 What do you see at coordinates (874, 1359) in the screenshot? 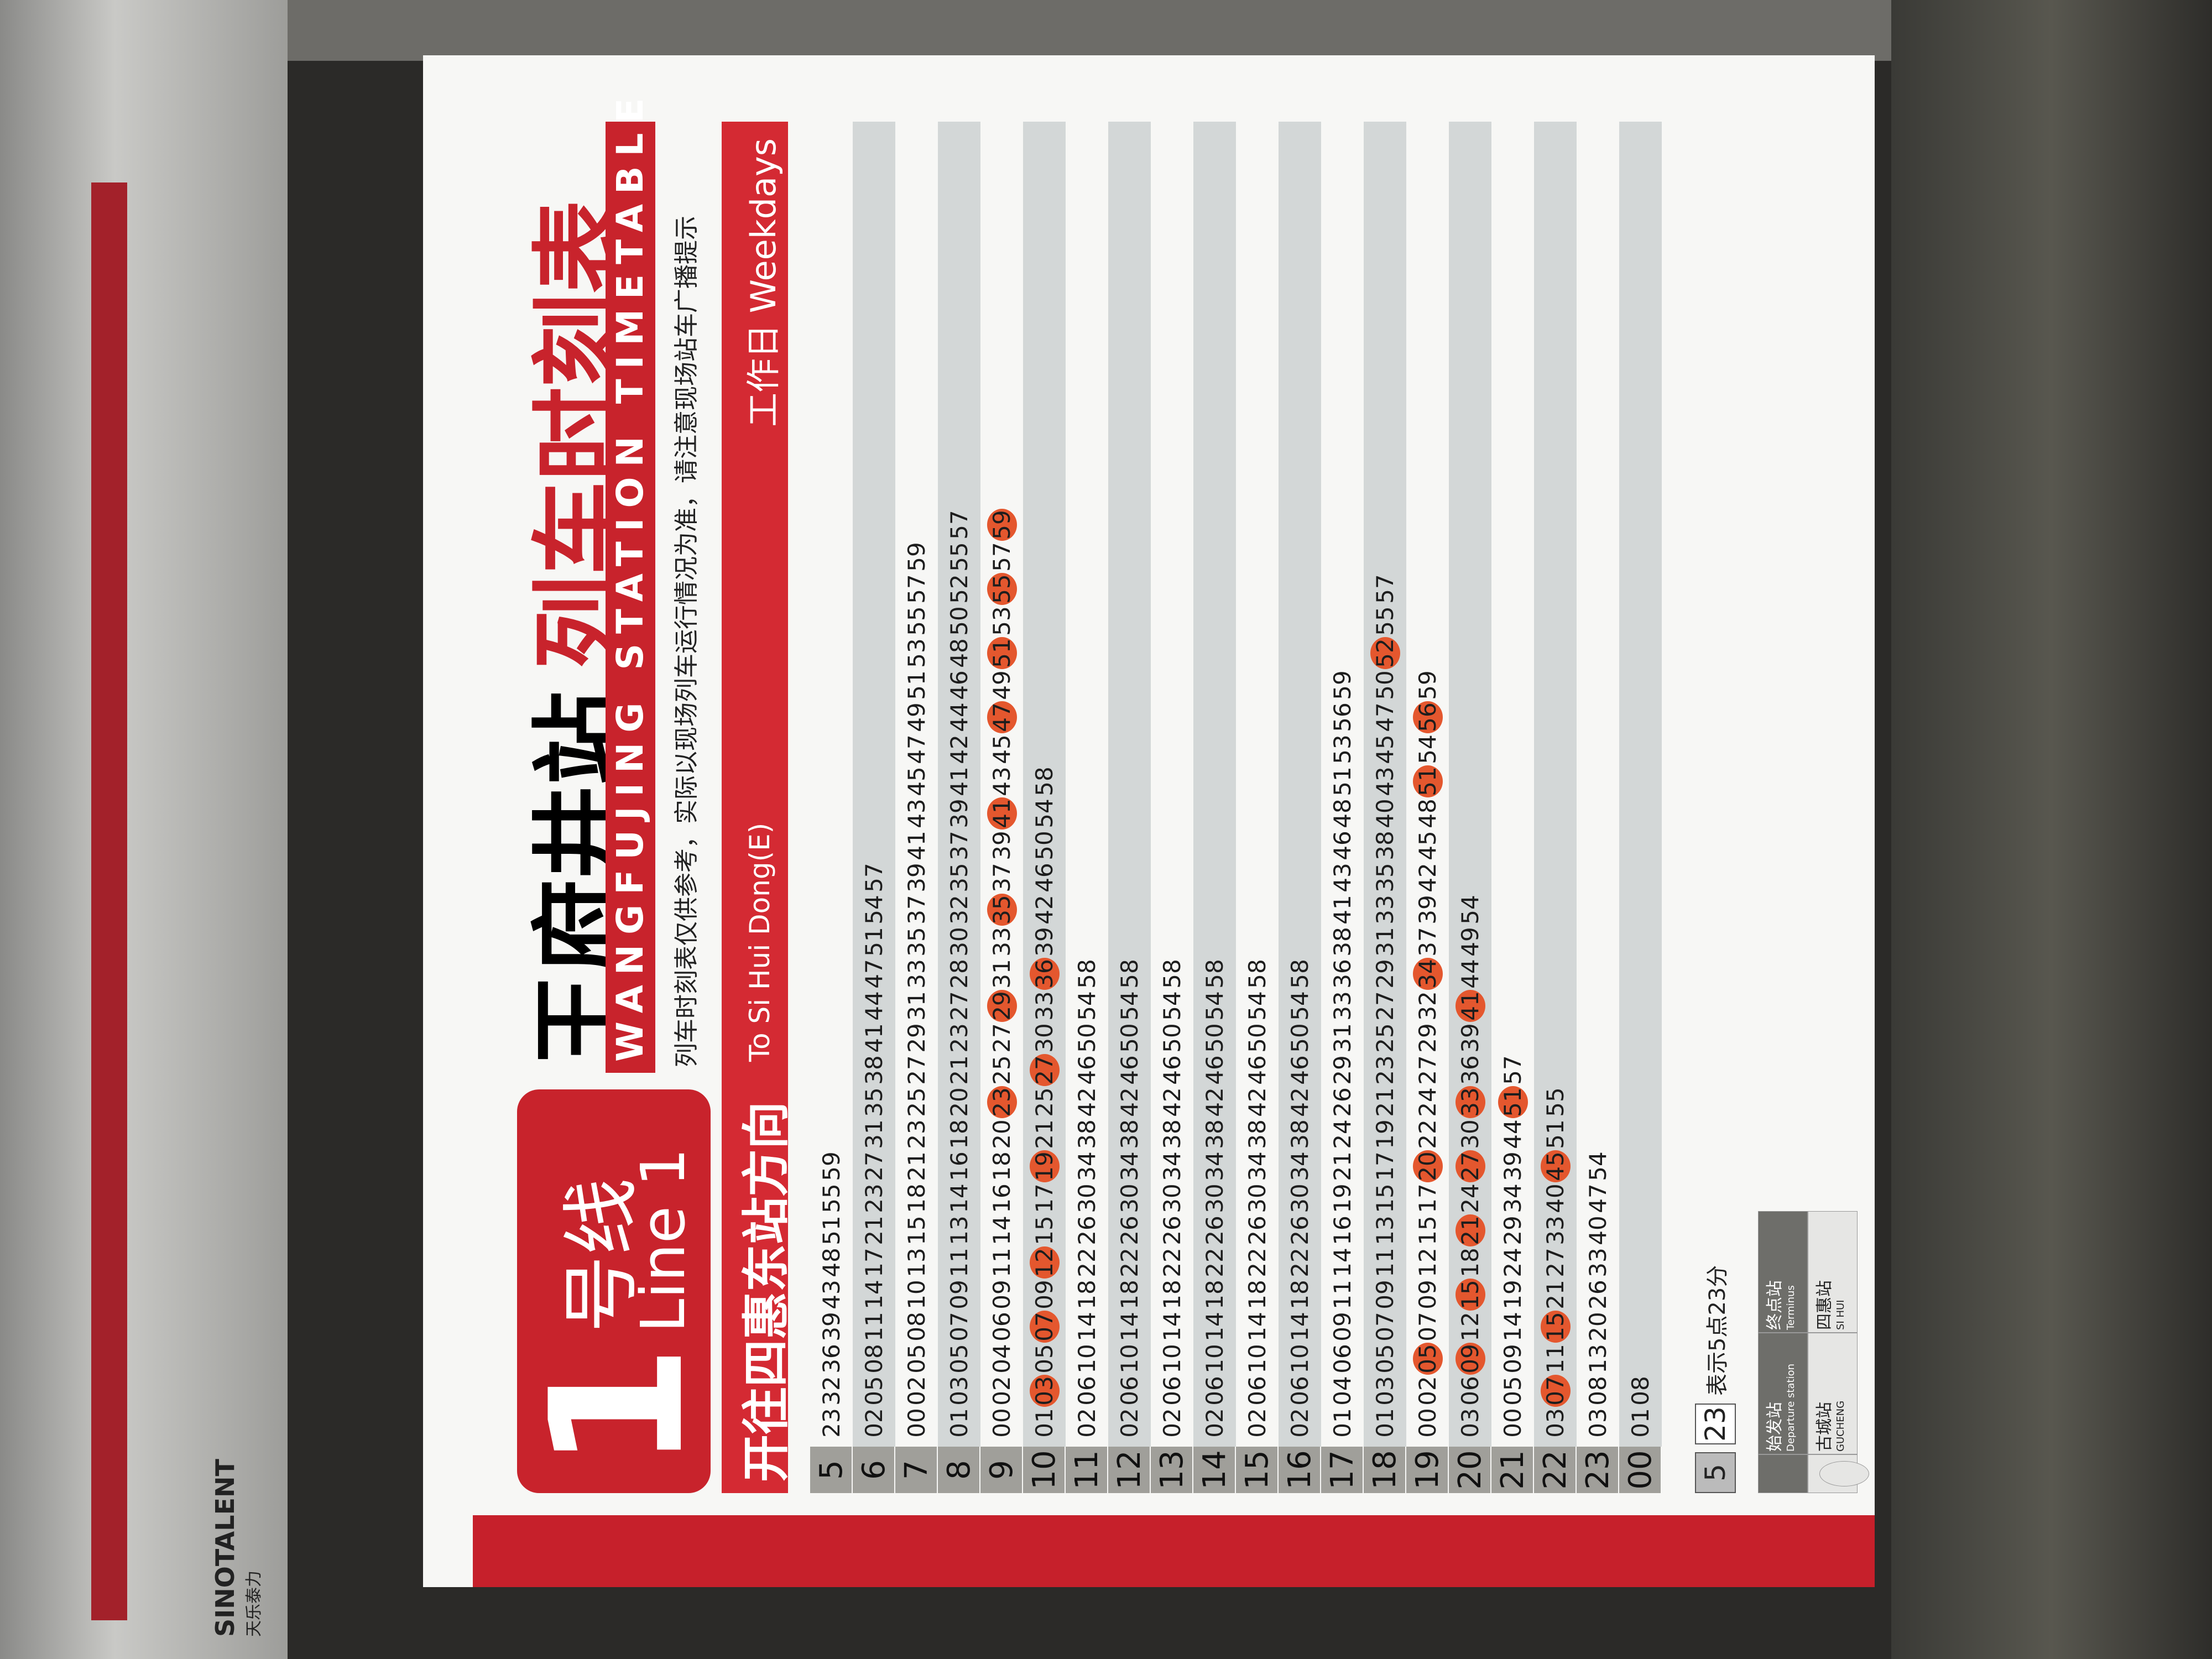
I see `minute: 08` at bounding box center [874, 1359].